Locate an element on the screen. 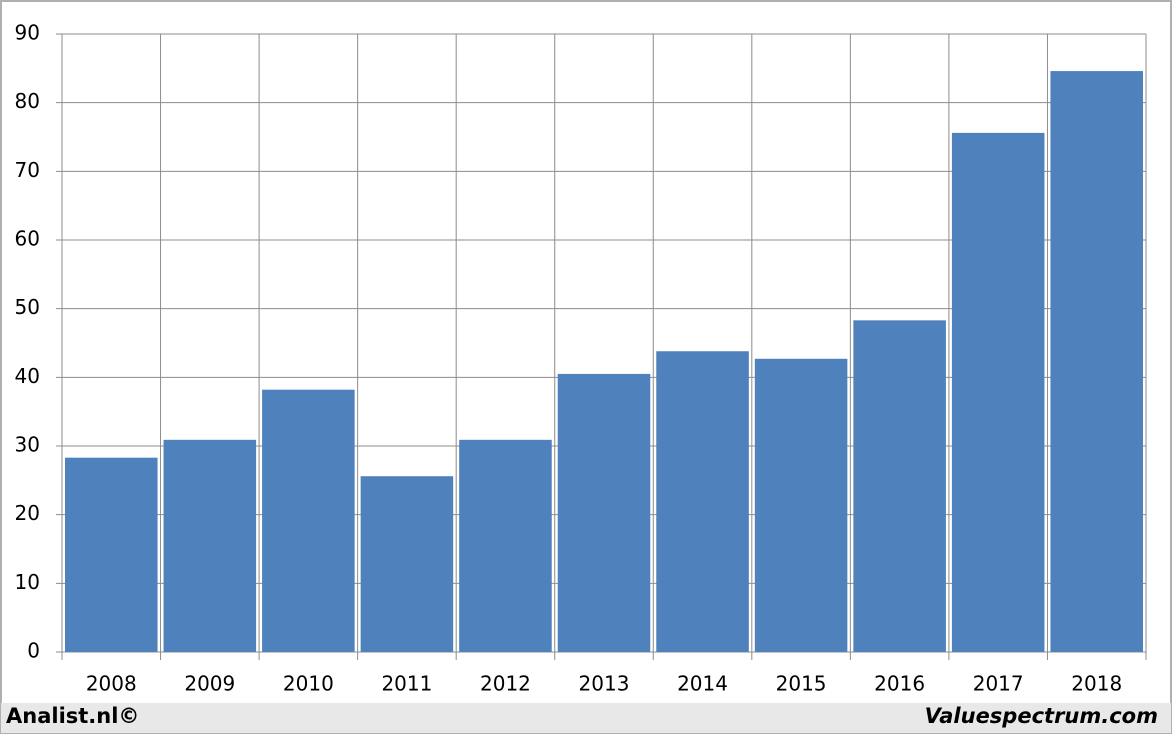  x-tick-label: 2010 is located at coordinates (308, 684).